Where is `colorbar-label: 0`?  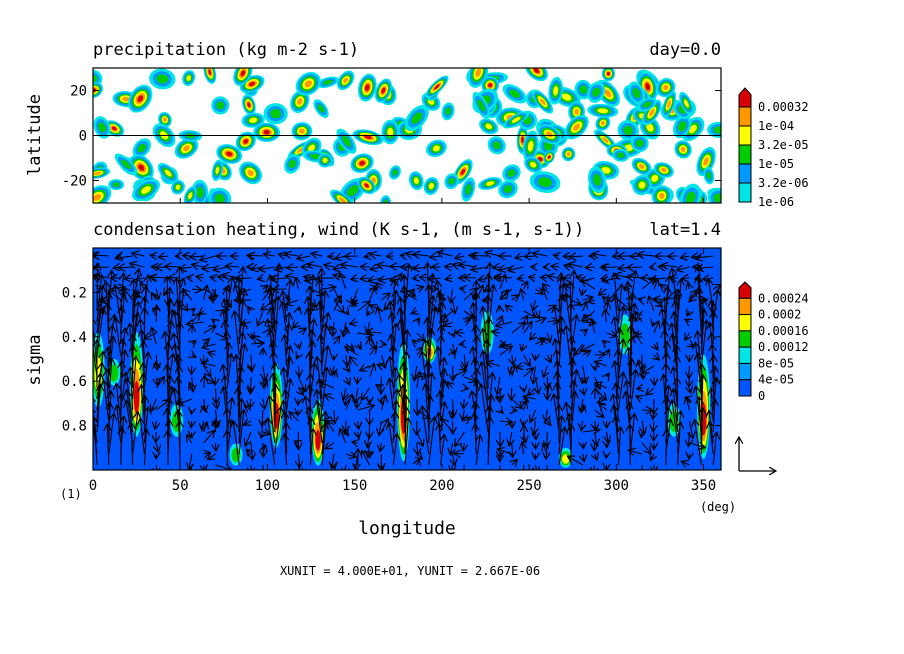 colorbar-label: 0 is located at coordinates (761, 396).